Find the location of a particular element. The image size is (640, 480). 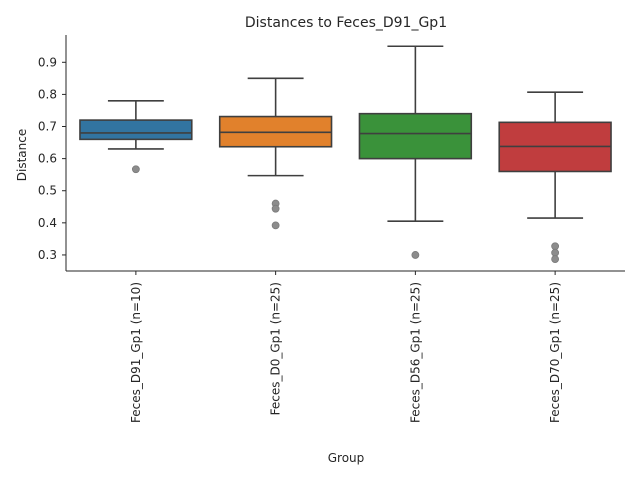

y-tick-label: 0.3 is located at coordinates (47, 255).